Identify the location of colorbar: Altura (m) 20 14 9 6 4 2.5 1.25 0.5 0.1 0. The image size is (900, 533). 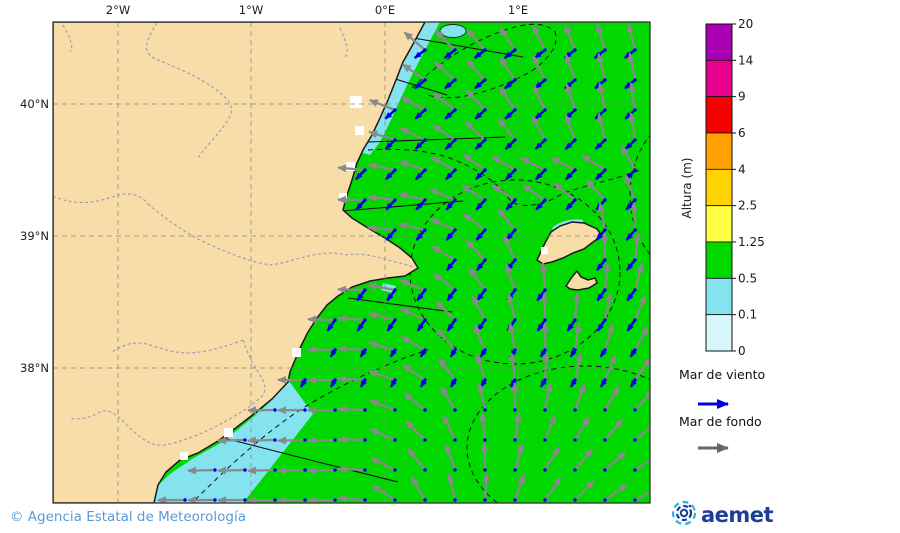
(722, 187).